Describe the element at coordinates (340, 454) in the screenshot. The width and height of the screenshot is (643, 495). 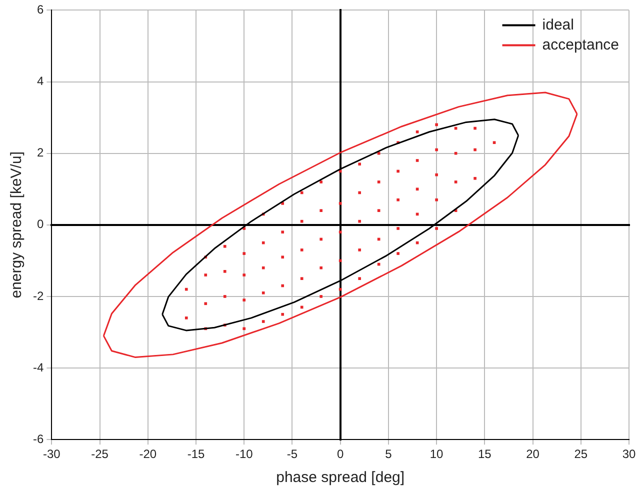
I see `x-tick-label: 0` at that location.